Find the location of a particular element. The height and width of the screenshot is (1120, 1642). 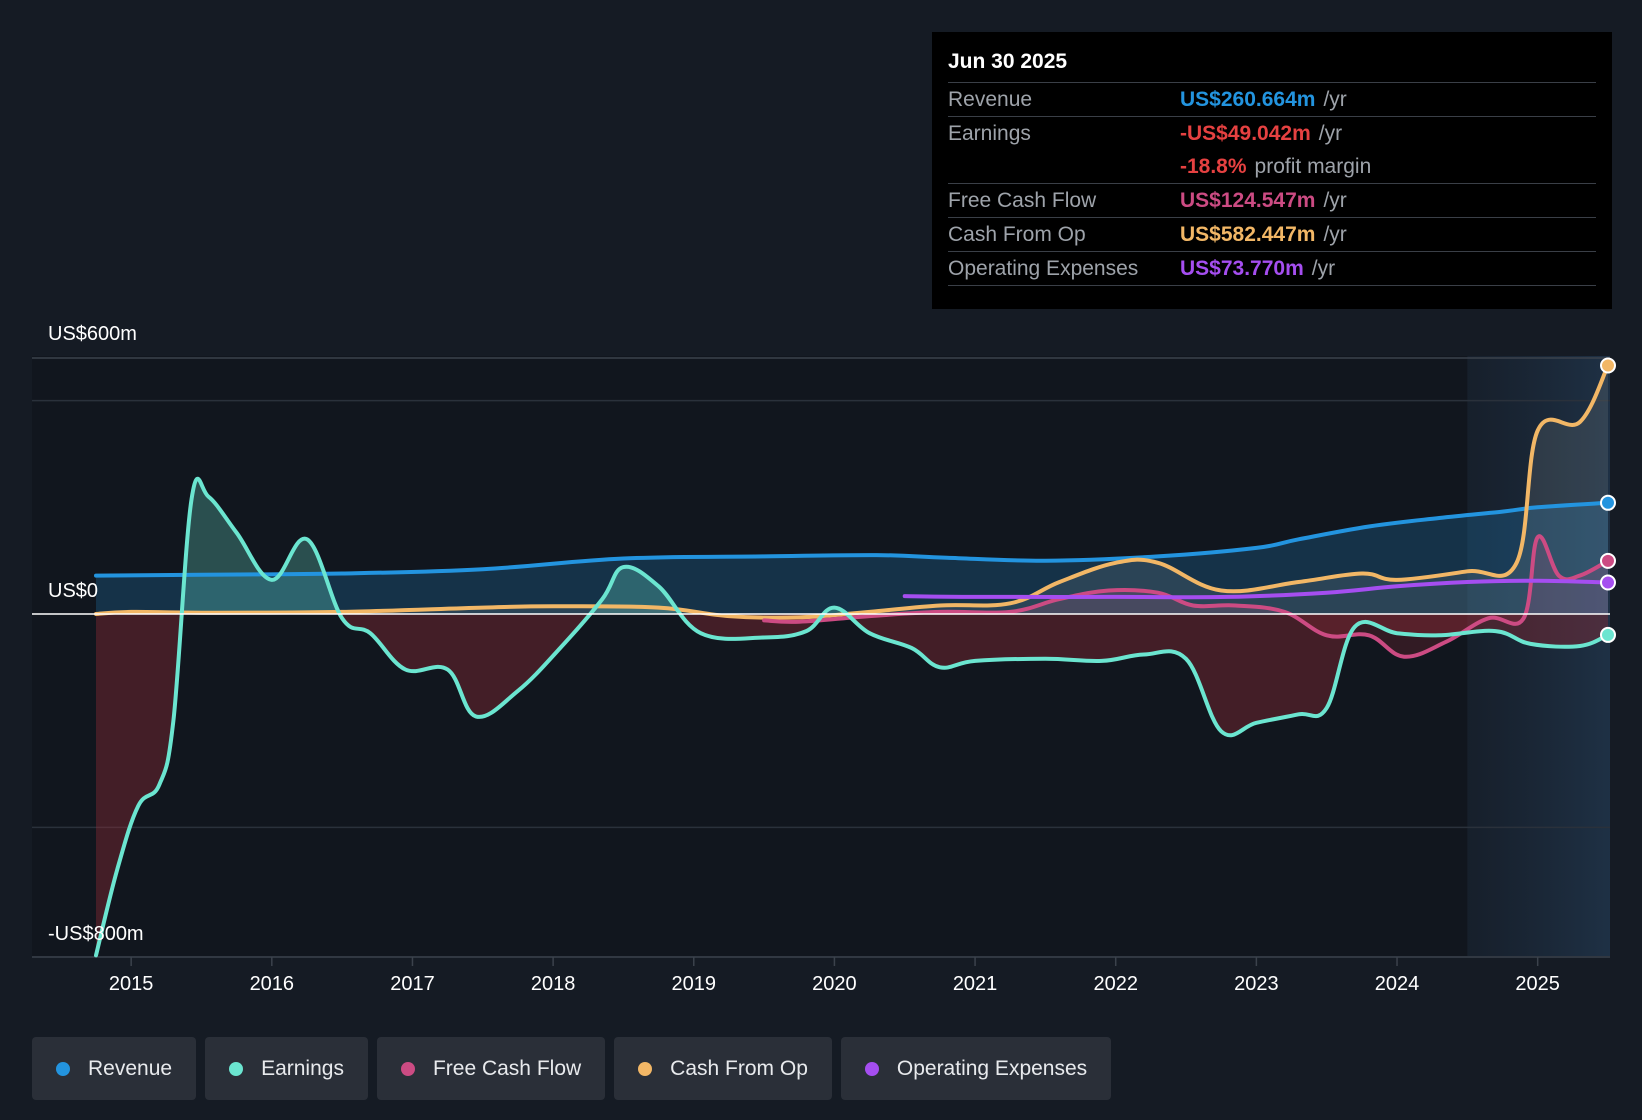

tooltip-row-profit-margin: -18.8% profit margin is located at coordinates (1272, 167).